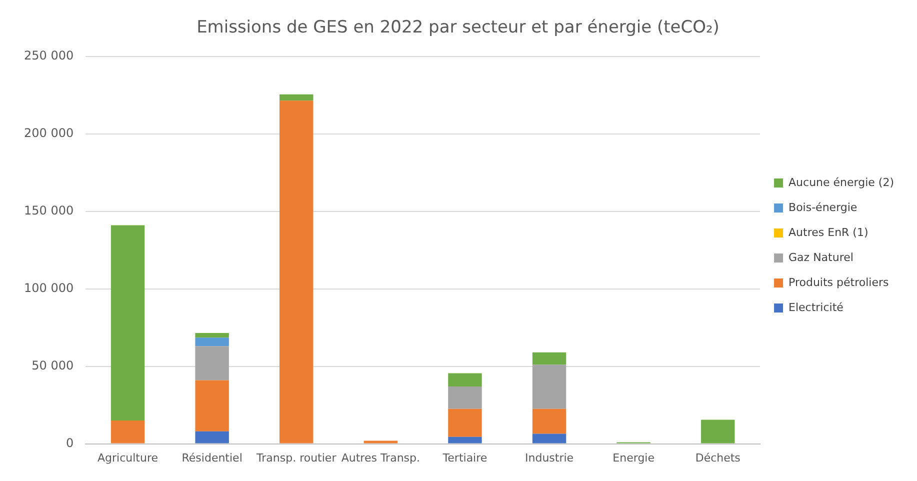  I want to click on x-tick-label: Energie, so click(633, 457).